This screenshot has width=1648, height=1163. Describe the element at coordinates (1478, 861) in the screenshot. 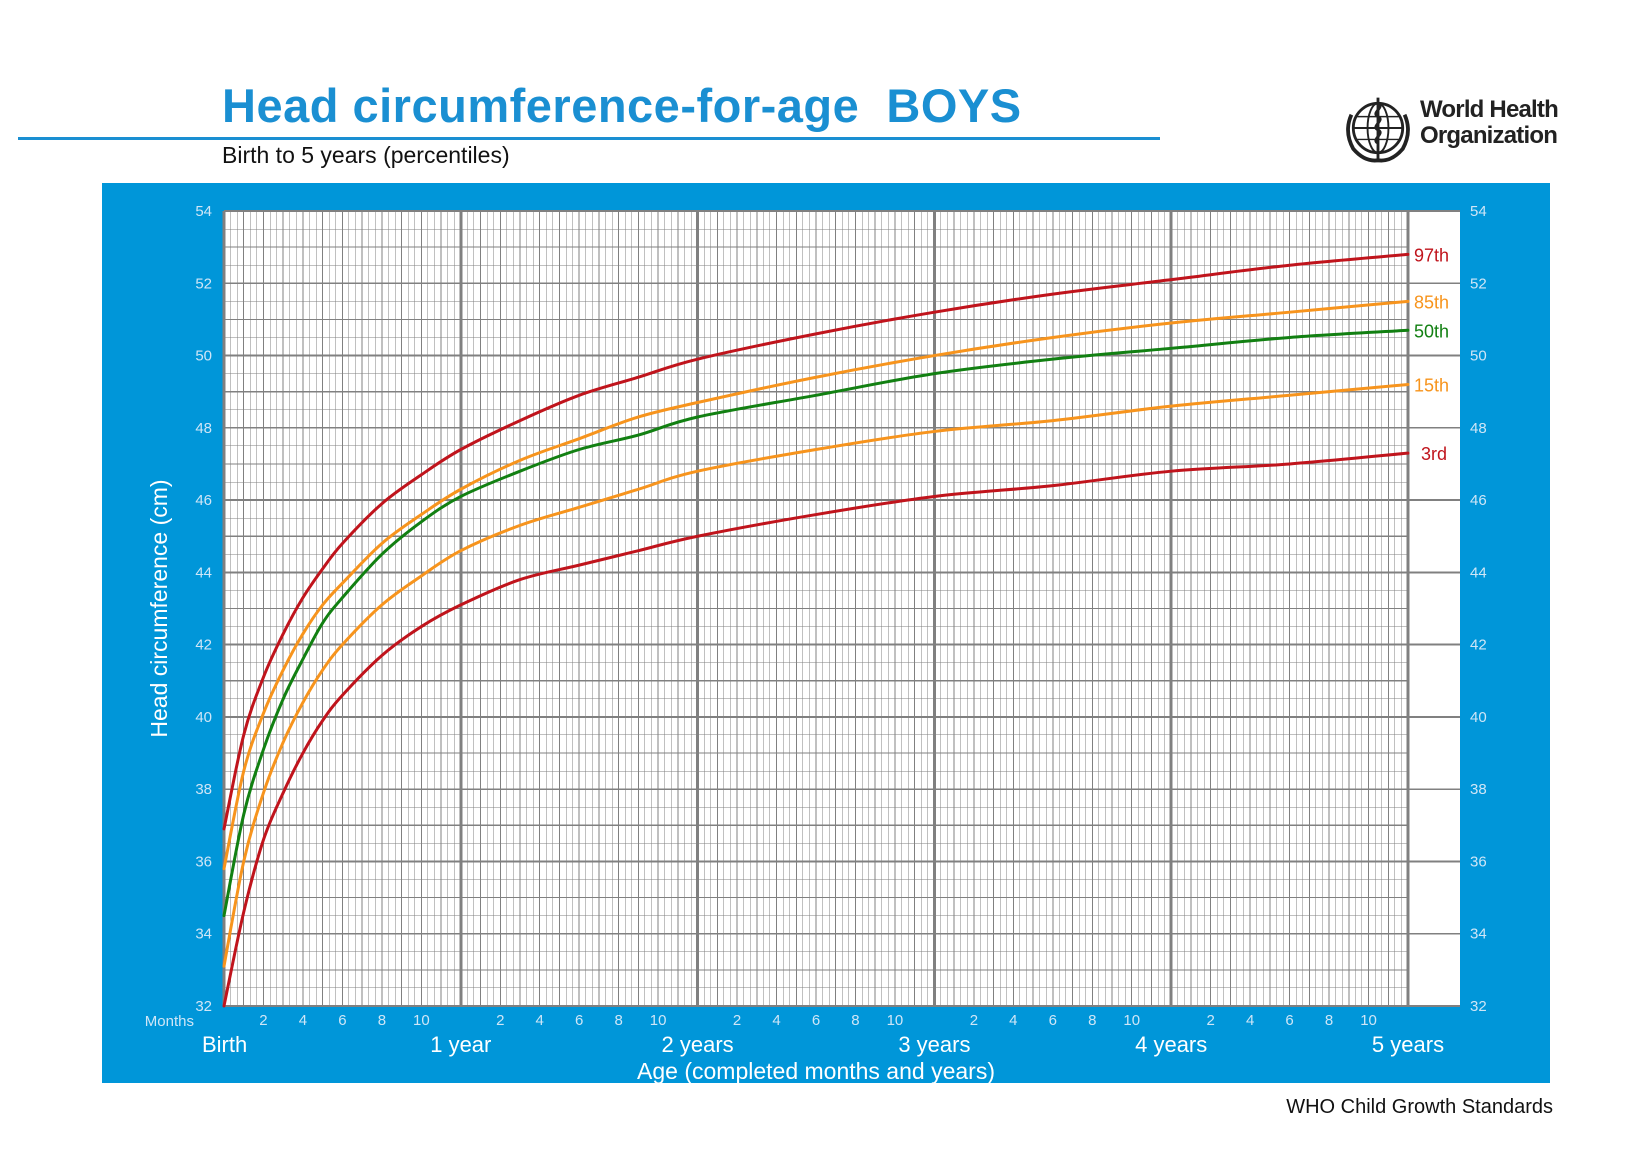

I see `y-tick-label-right: 36` at that location.